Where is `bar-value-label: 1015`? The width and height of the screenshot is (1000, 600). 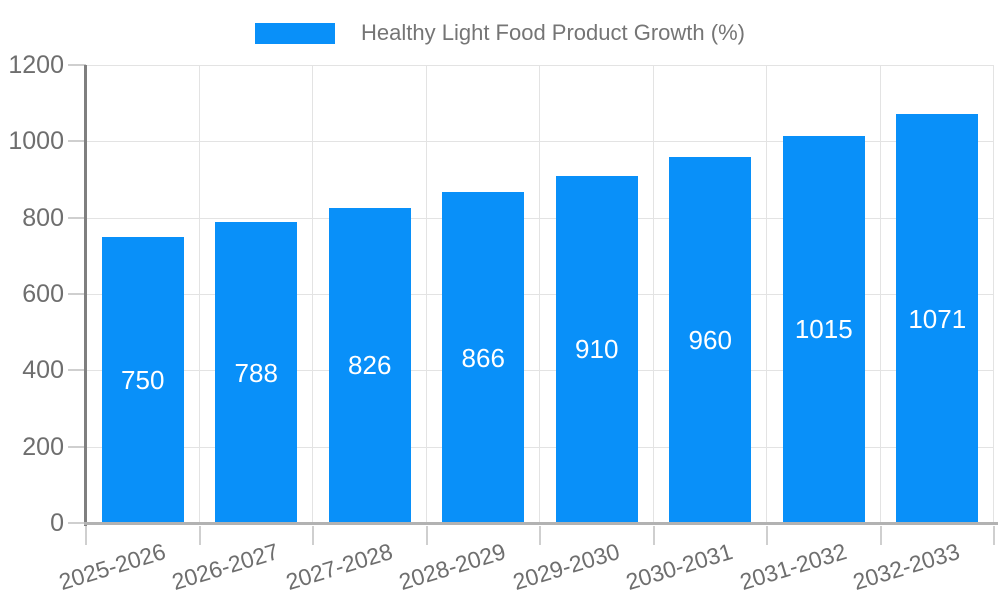
bar-value-label: 1015 is located at coordinates (823, 329).